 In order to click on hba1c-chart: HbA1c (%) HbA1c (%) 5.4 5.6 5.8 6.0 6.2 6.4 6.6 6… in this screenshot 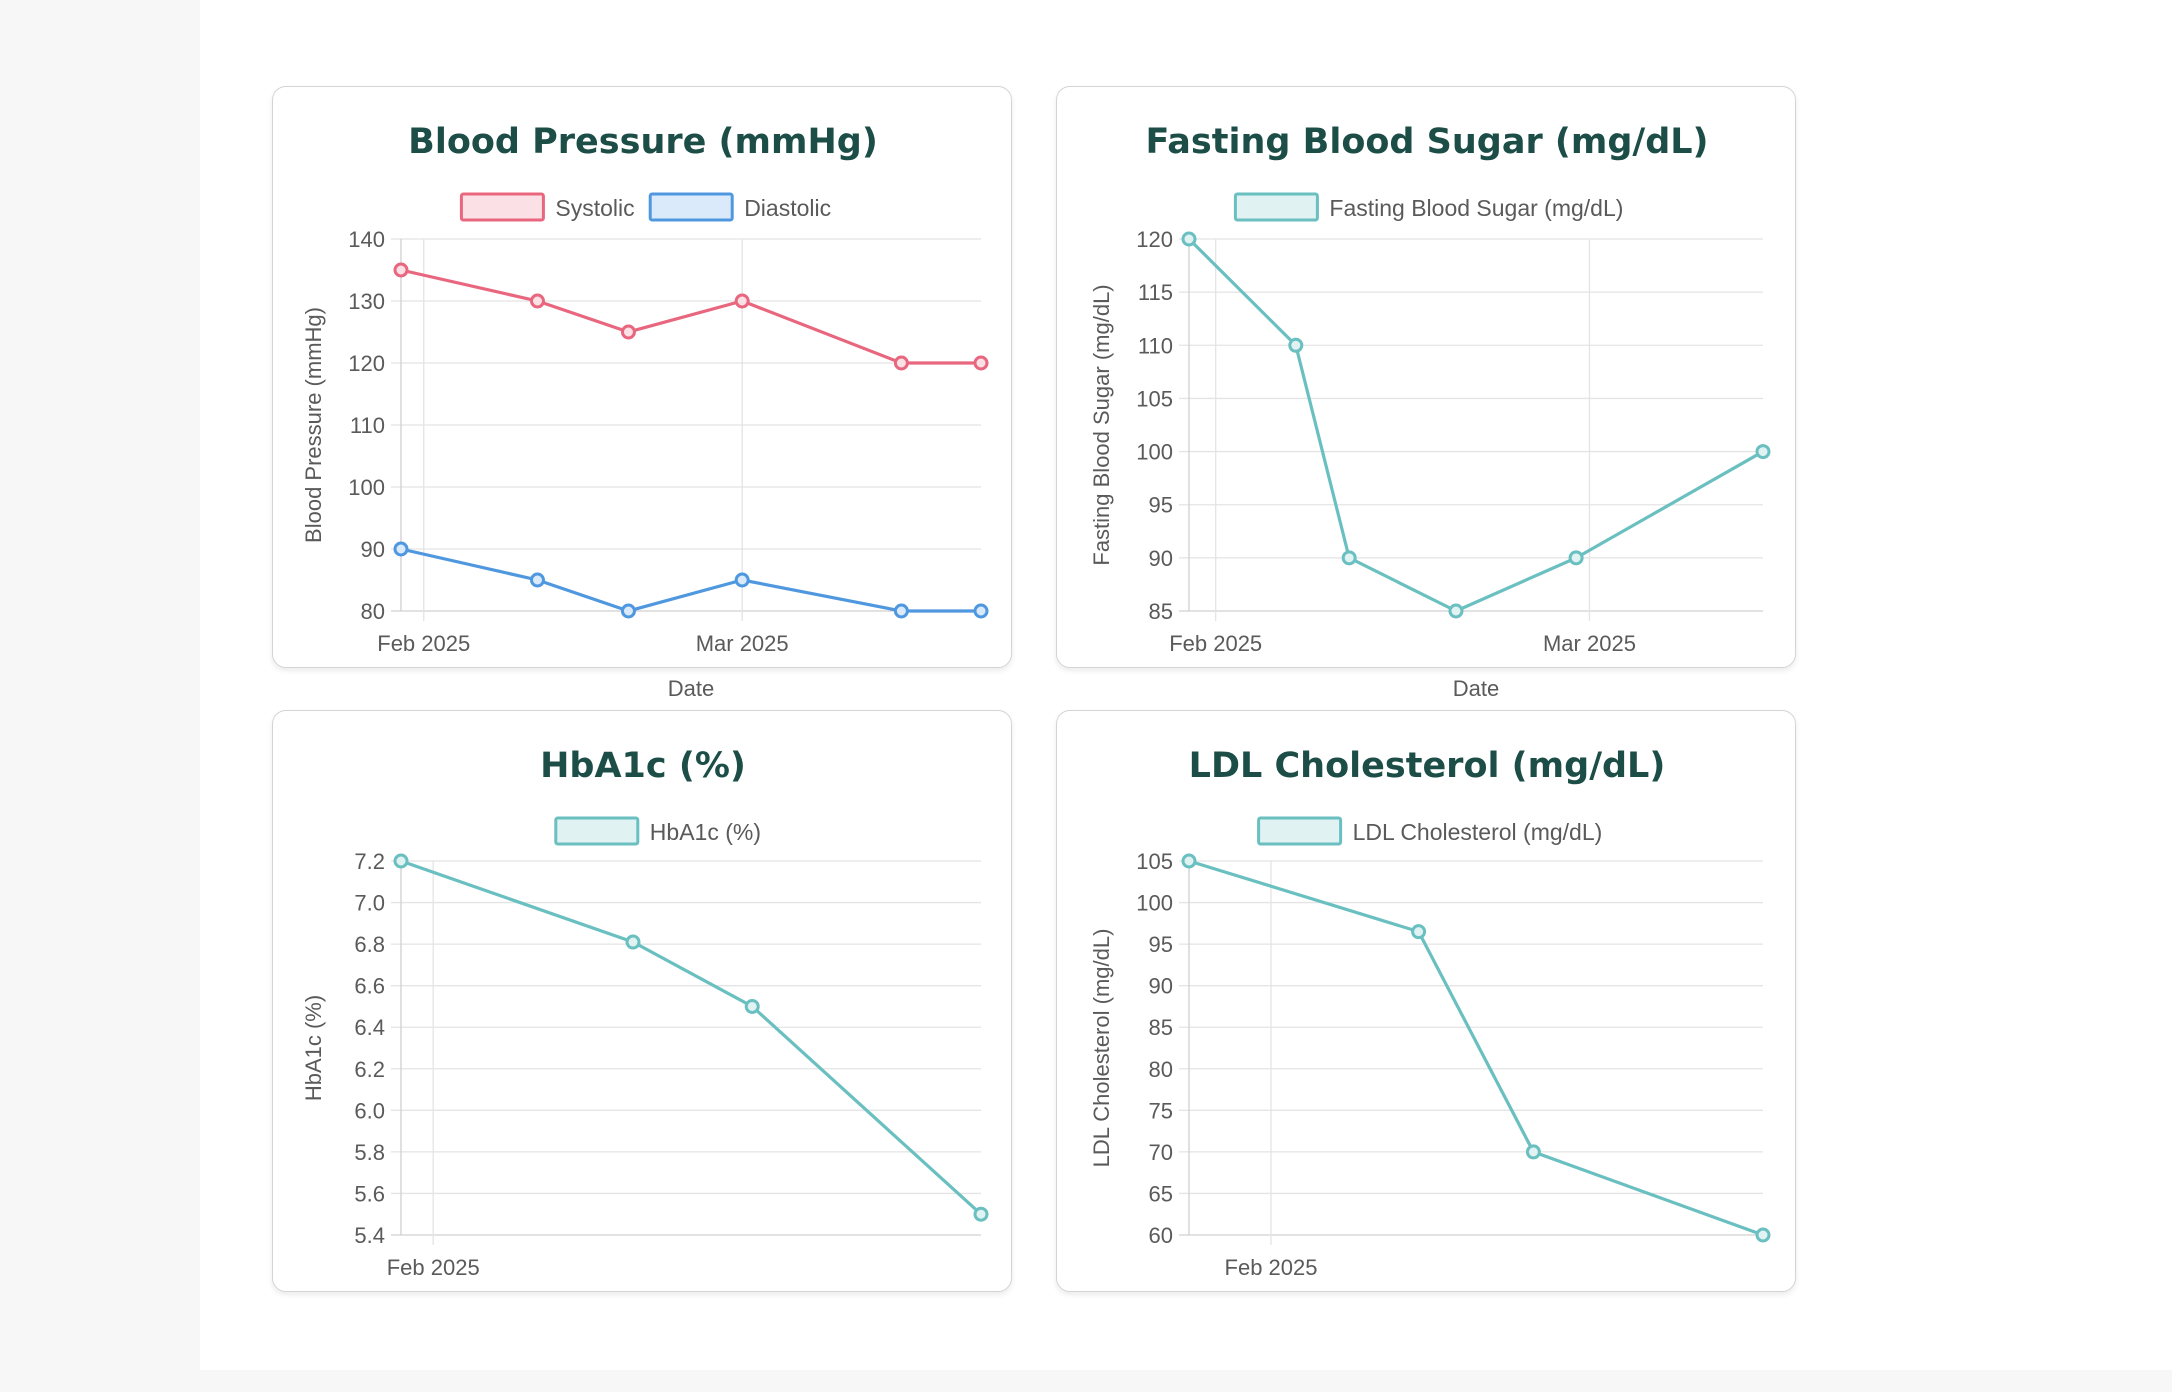, I will do `click(645, 1013)`.